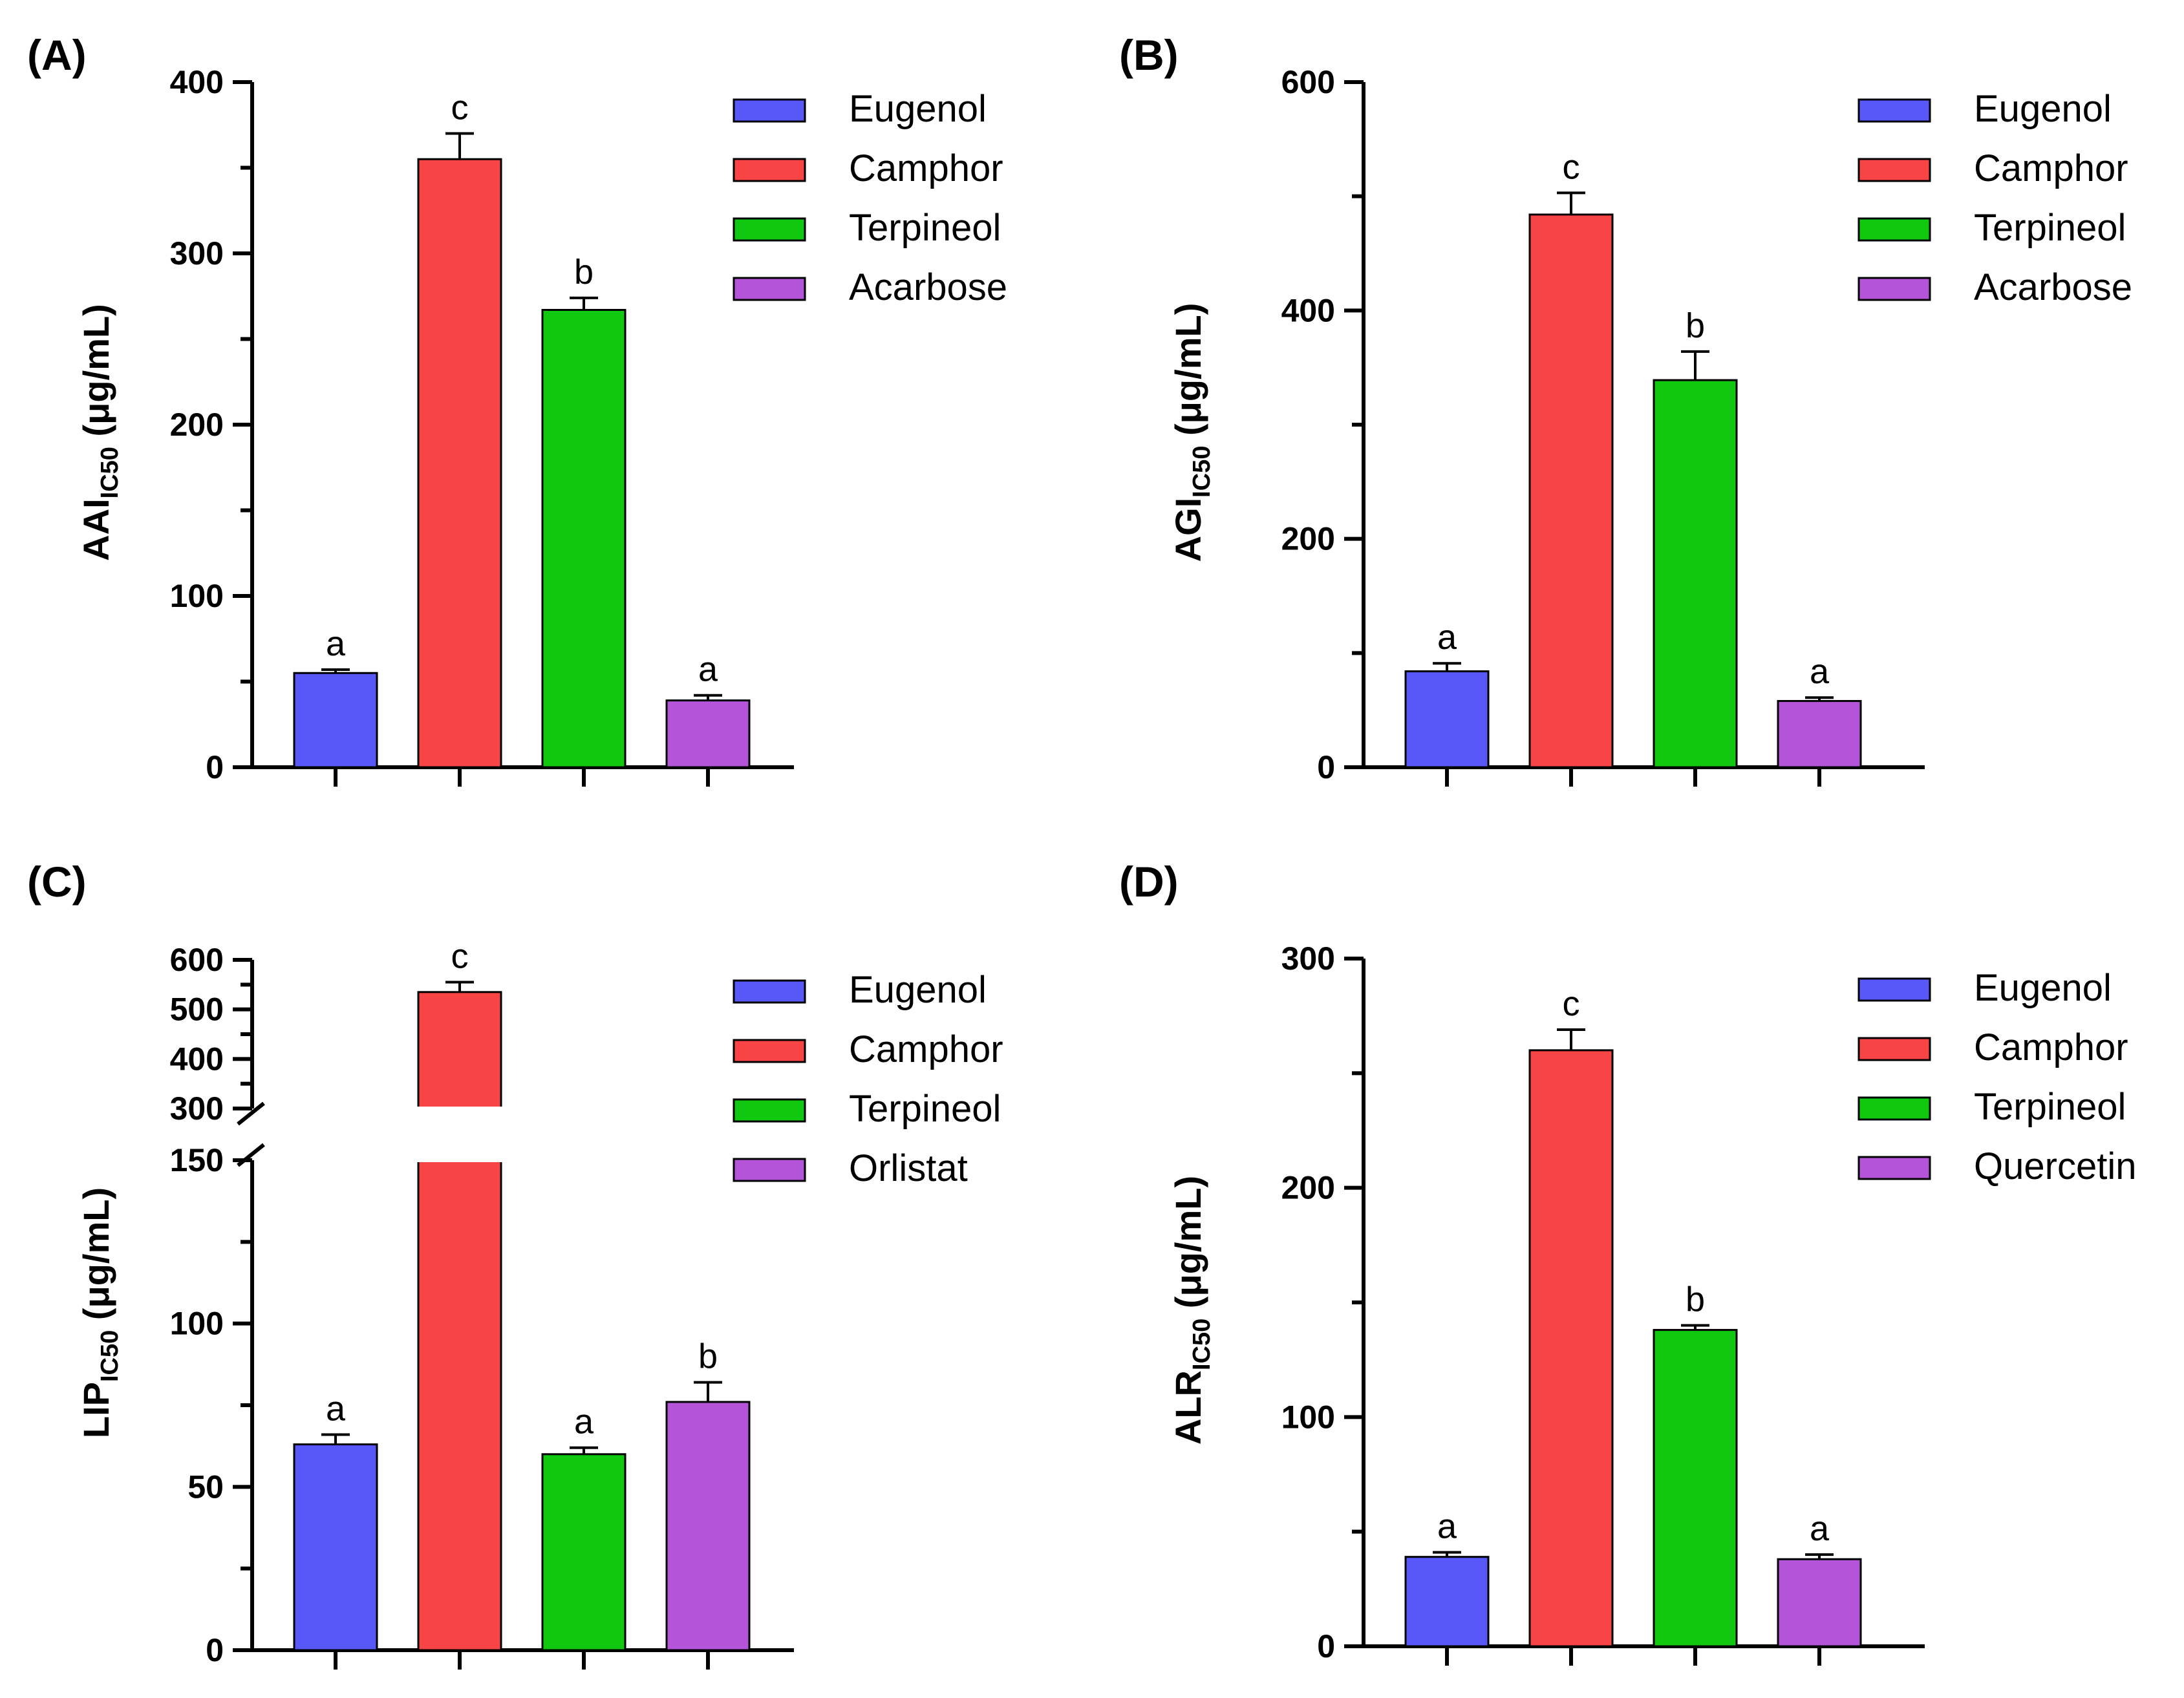  I want to click on bar-camphor-upper, so click(459, 1050).